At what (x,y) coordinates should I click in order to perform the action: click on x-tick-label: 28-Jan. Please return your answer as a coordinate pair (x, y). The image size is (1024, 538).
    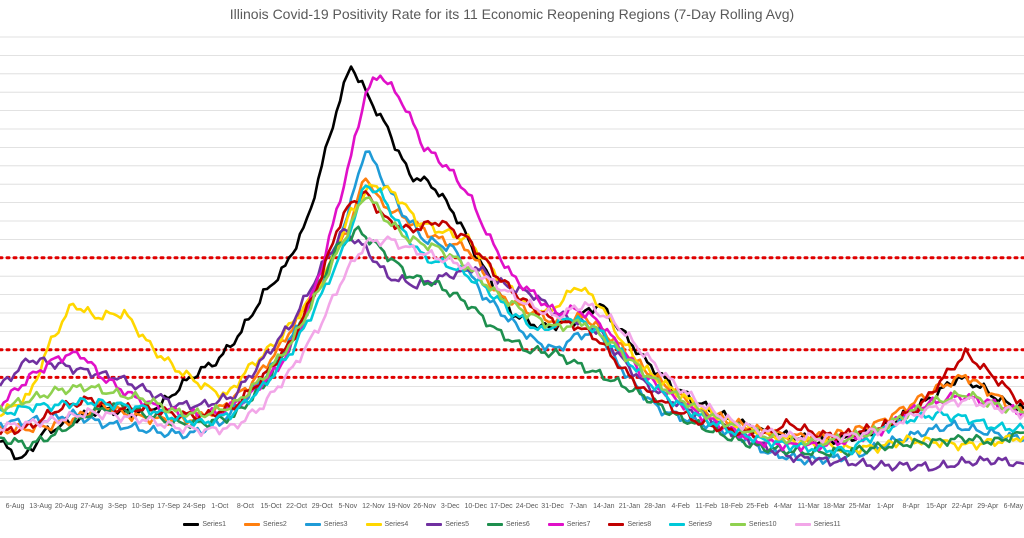
    Looking at the image, I should click on (655, 506).